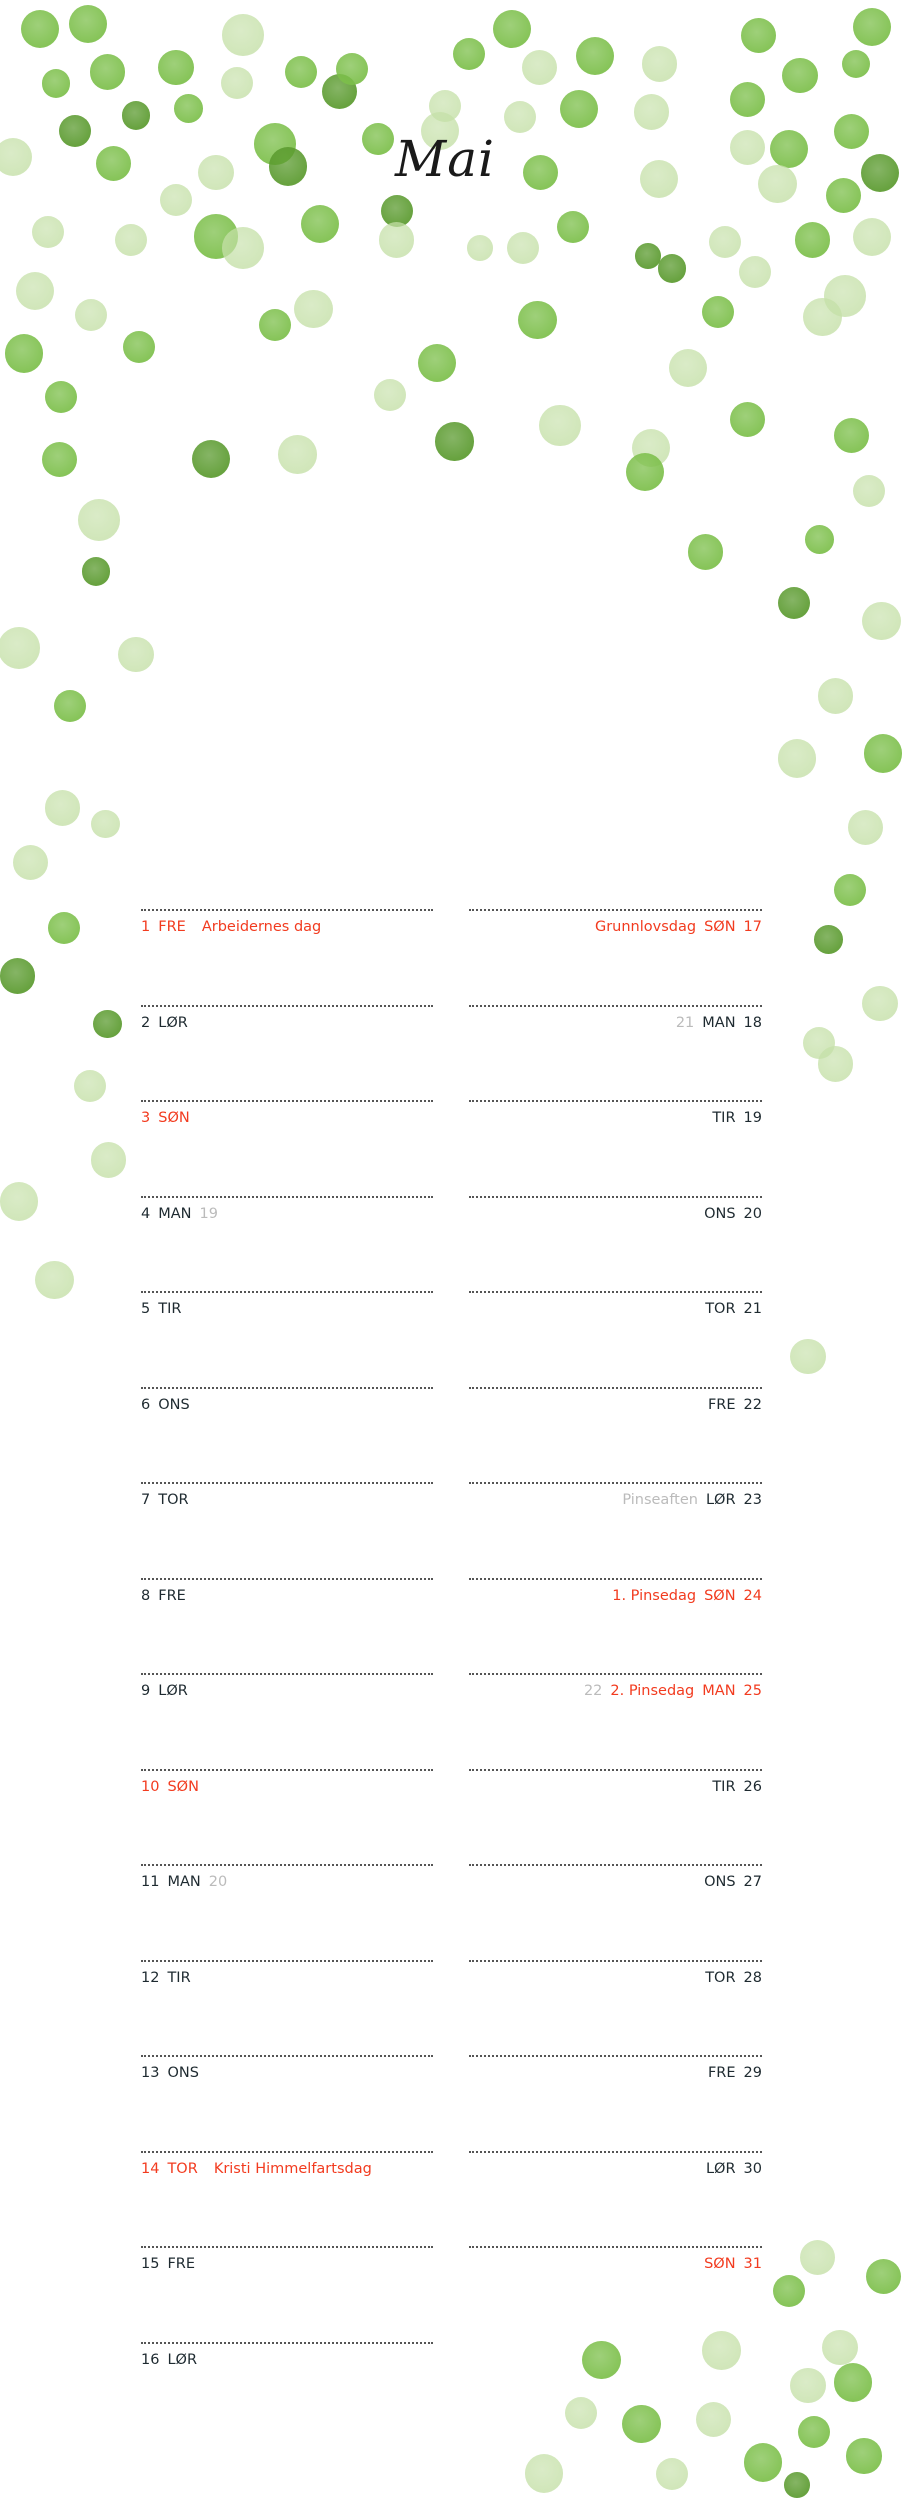 The width and height of the screenshot is (910, 2517). What do you see at coordinates (615, 1121) in the screenshot?
I see `day-row: TIR 19` at bounding box center [615, 1121].